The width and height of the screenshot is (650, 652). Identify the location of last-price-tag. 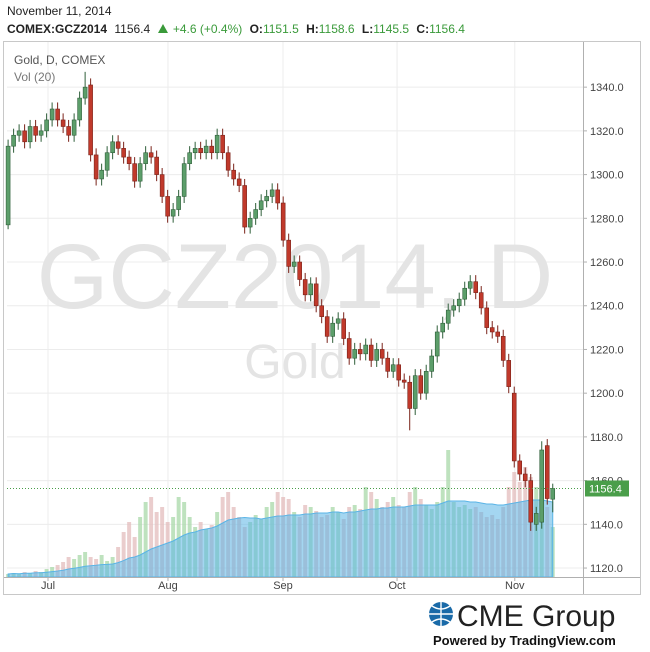
(607, 488).